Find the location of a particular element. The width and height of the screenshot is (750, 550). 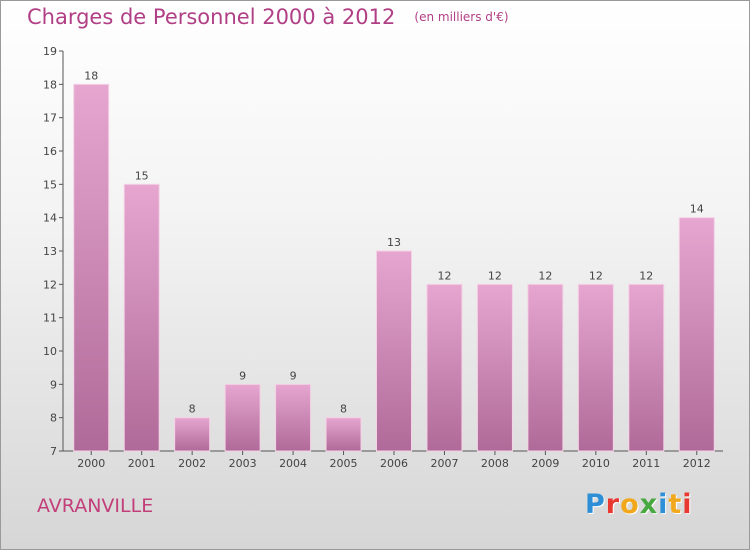

y-tick-label: 10 is located at coordinates (50, 351).